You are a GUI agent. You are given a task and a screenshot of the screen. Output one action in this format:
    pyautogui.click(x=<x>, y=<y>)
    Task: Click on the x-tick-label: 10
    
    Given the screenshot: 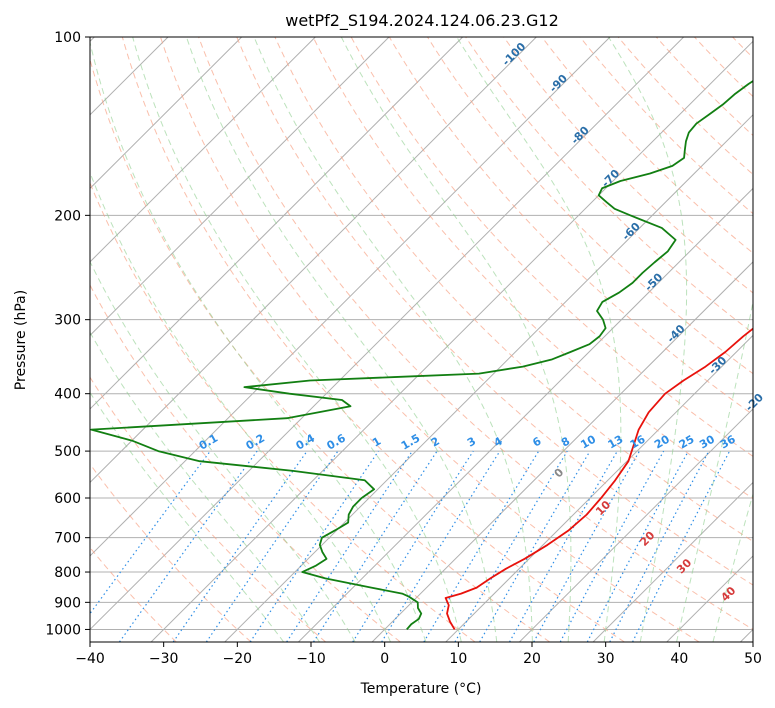 What is the action you would take?
    pyautogui.click(x=458, y=659)
    